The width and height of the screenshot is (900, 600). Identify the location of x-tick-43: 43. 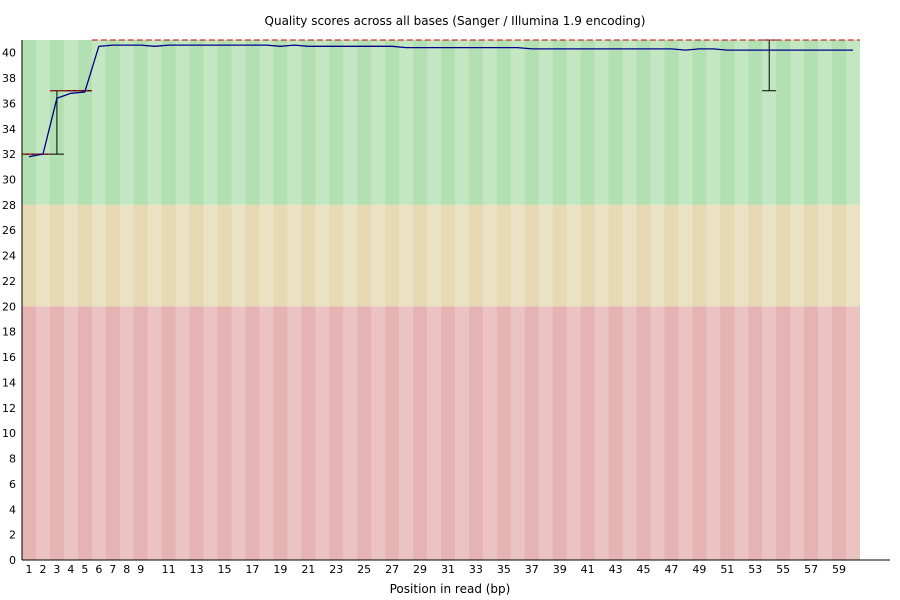
(616, 569).